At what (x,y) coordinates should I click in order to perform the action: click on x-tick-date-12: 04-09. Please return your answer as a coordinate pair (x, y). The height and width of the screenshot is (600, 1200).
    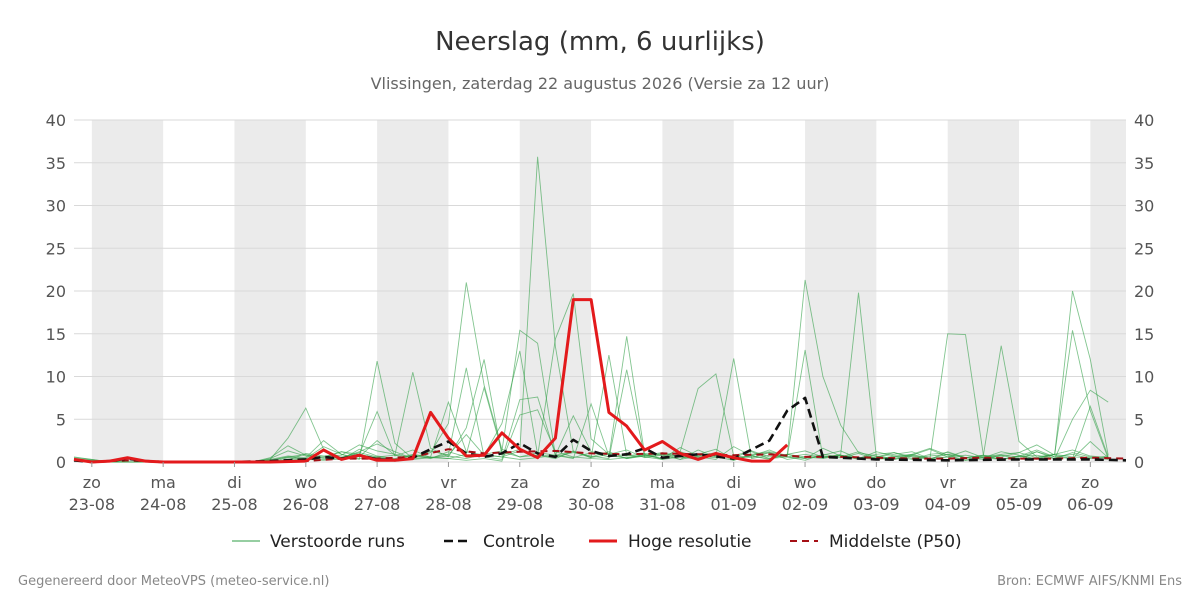
    Looking at the image, I should click on (947, 504).